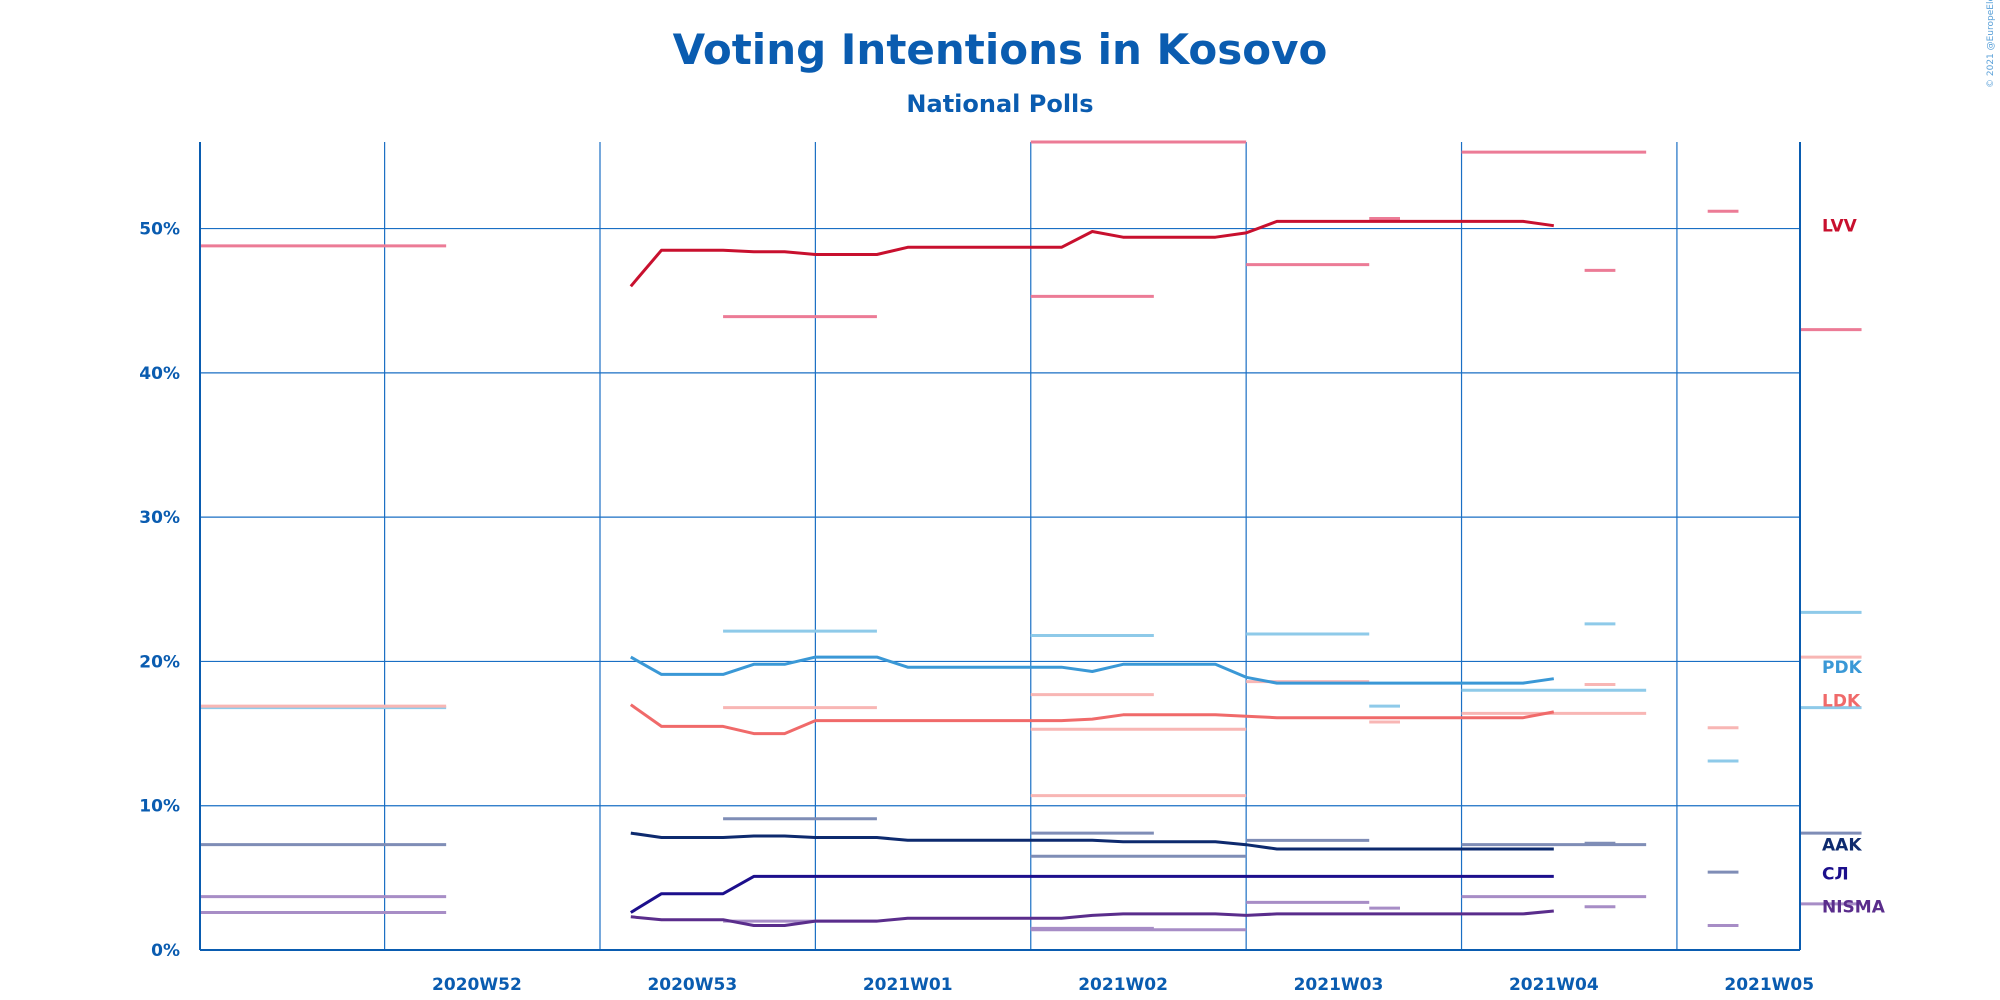  What do you see at coordinates (159, 230) in the screenshot?
I see `y-tick-label: 50%` at bounding box center [159, 230].